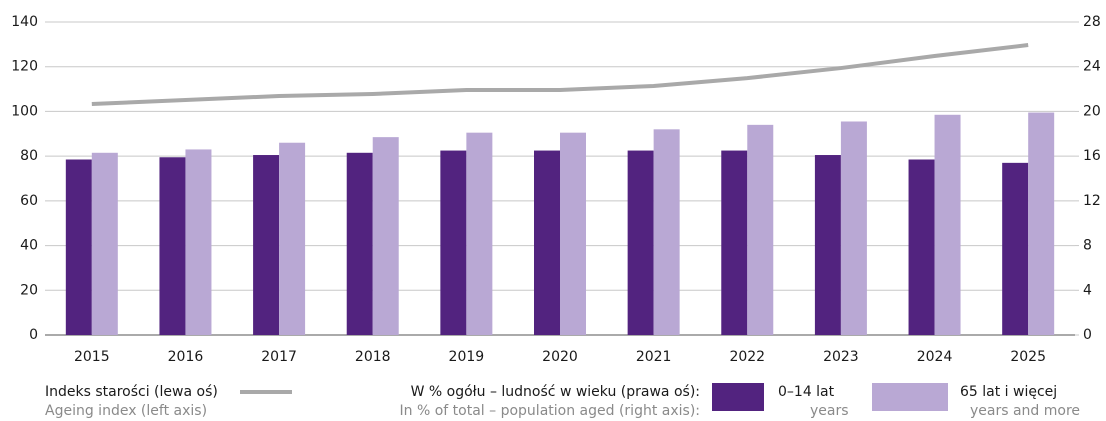 The image size is (1106, 421). What do you see at coordinates (24, 111) in the screenshot?
I see `y-tick-label: 100` at bounding box center [24, 111].